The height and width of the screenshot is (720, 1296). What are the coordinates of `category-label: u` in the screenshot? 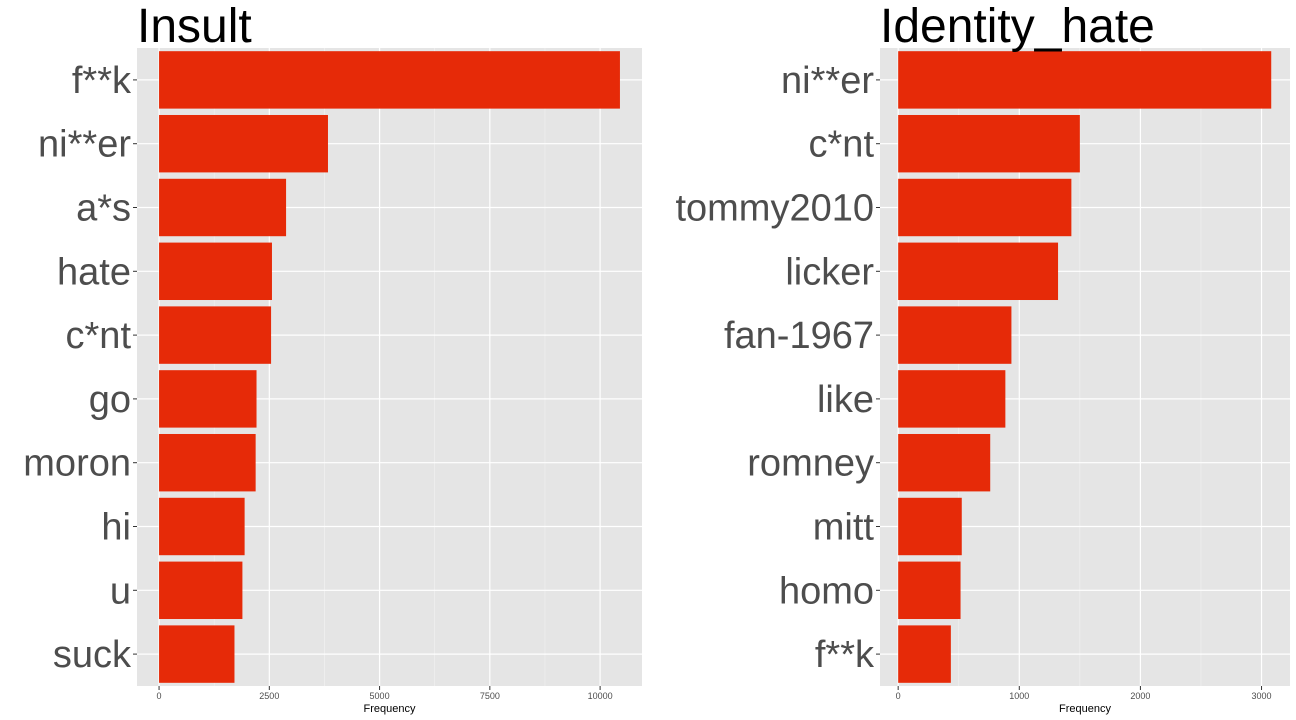 It's located at (120, 591).